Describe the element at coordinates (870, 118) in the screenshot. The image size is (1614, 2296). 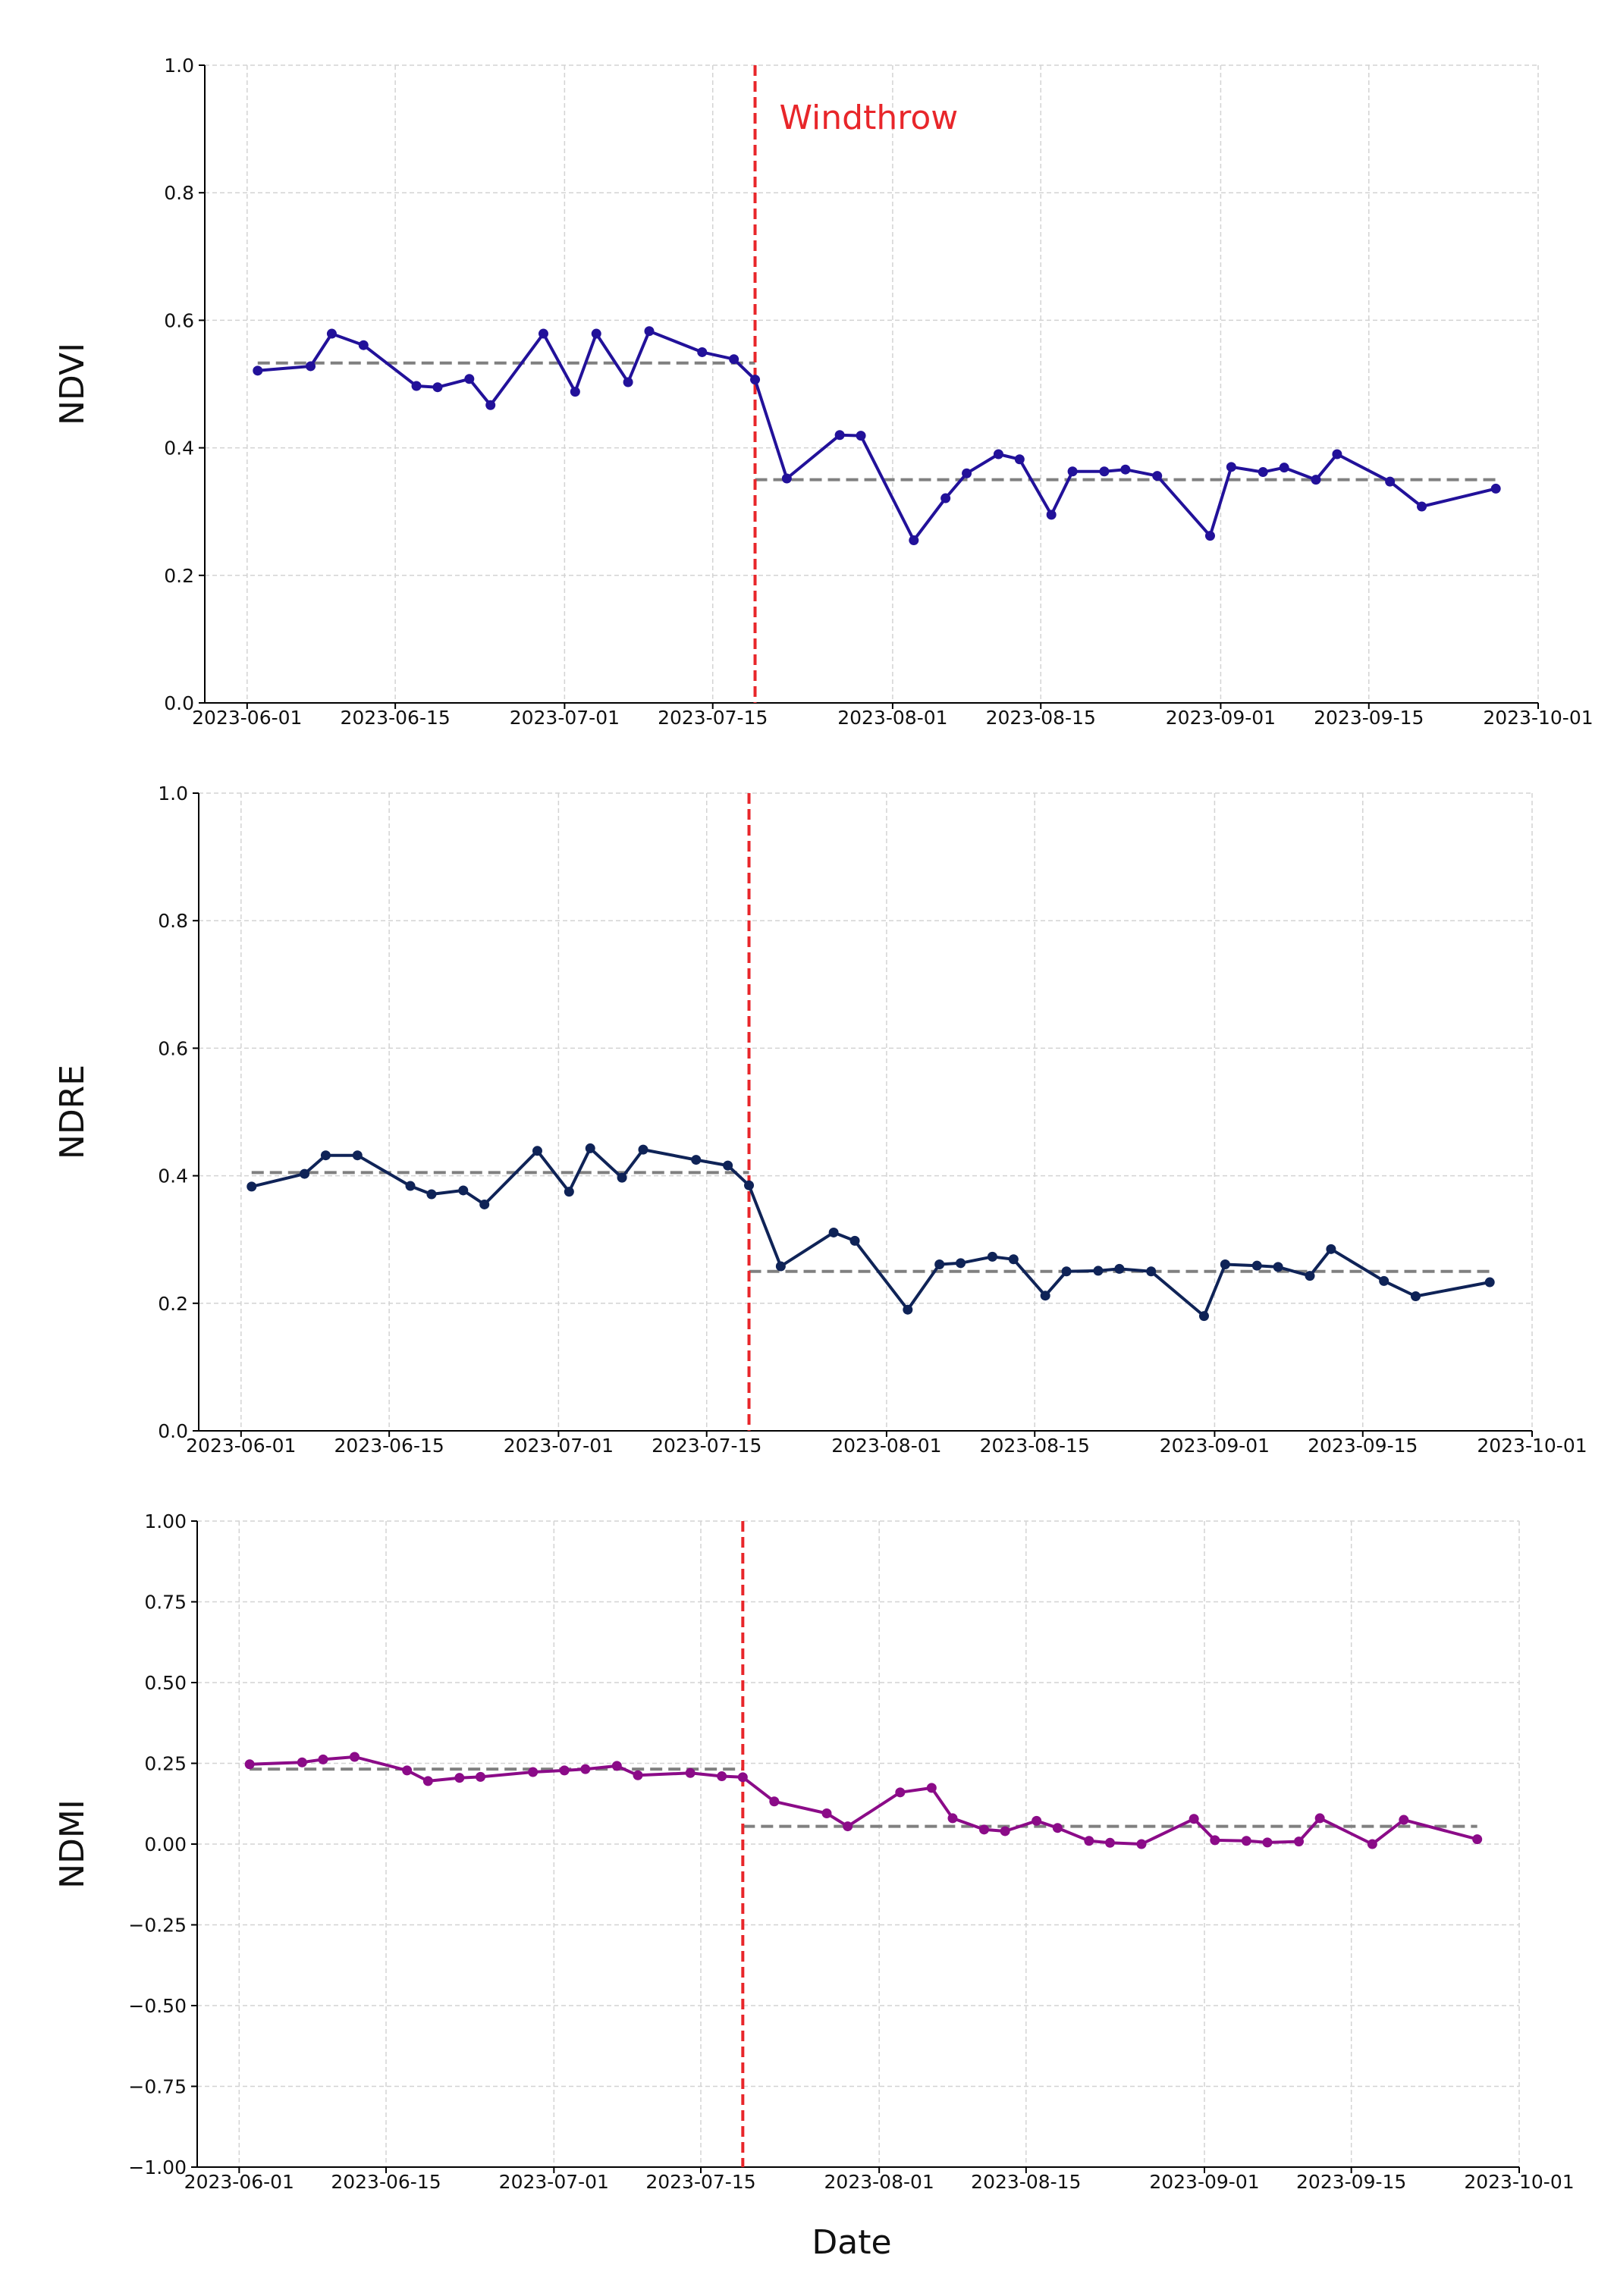
I see `event-label: Windthrow` at that location.